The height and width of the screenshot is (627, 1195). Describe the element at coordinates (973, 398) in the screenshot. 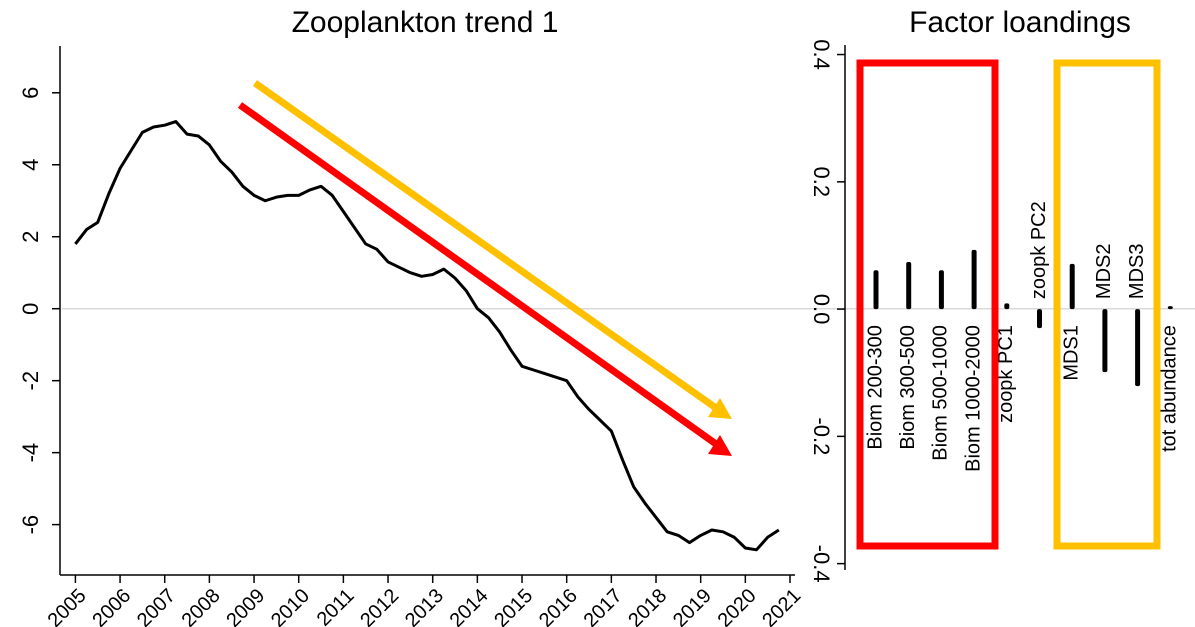

I see `category-label: Biom 1000-2000` at that location.